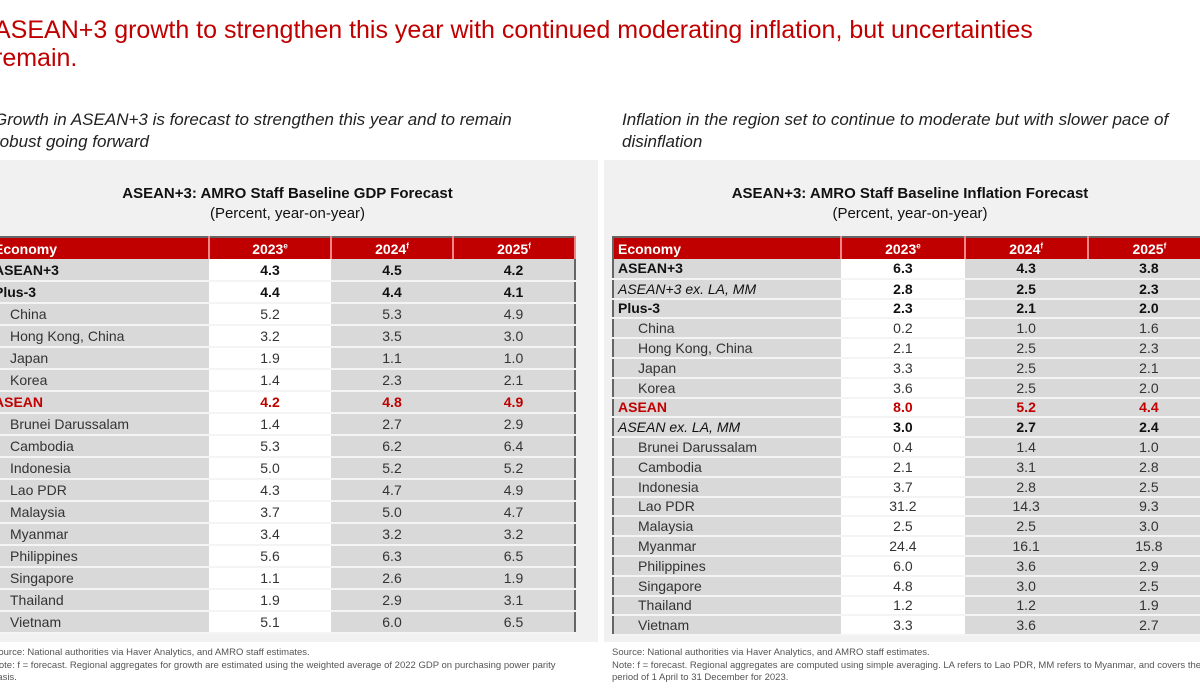  Describe the element at coordinates (727, 308) in the screenshot. I see `economy-name: Plus-3` at that location.